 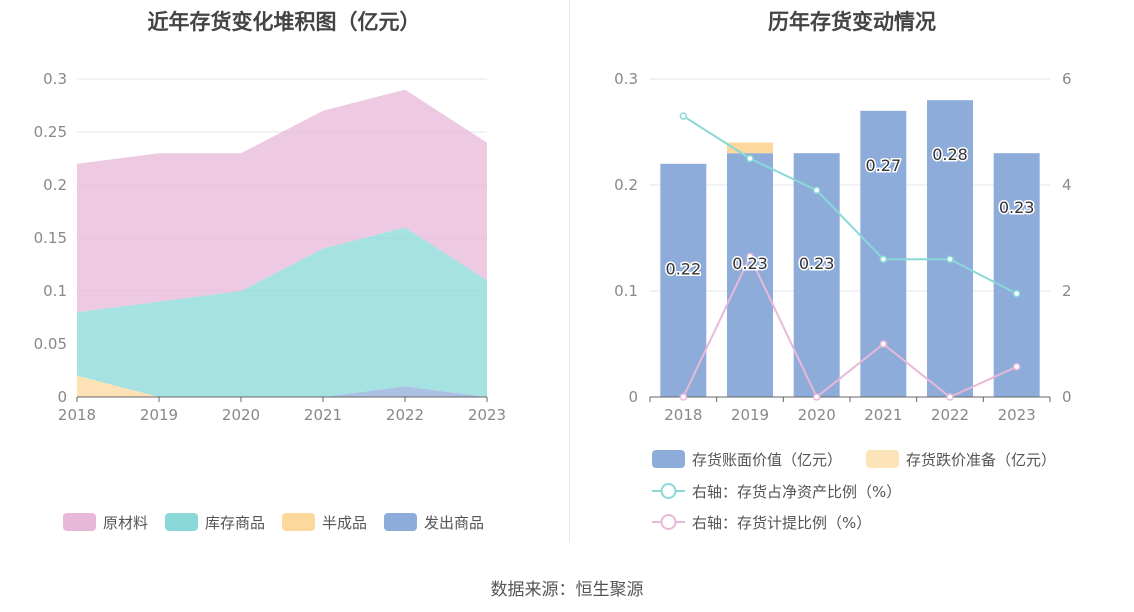 I want to click on y-tick-label: 0.25, so click(x=50, y=132).